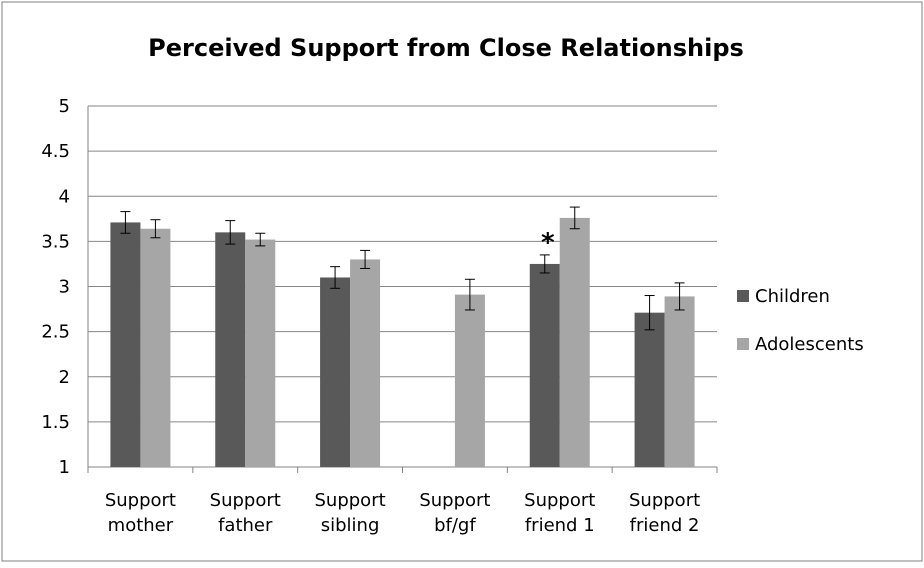 The image size is (924, 568). I want to click on x-category-label: Support sibling, so click(350, 513).